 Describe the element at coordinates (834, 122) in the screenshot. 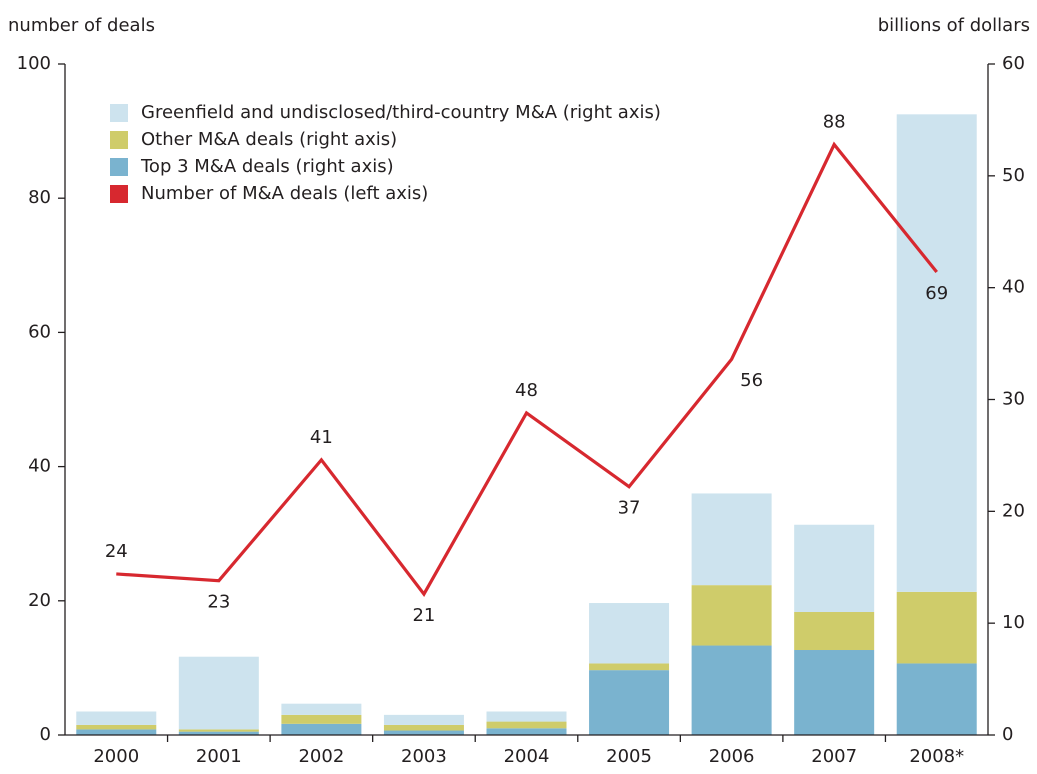

I see `data-label: 88` at that location.